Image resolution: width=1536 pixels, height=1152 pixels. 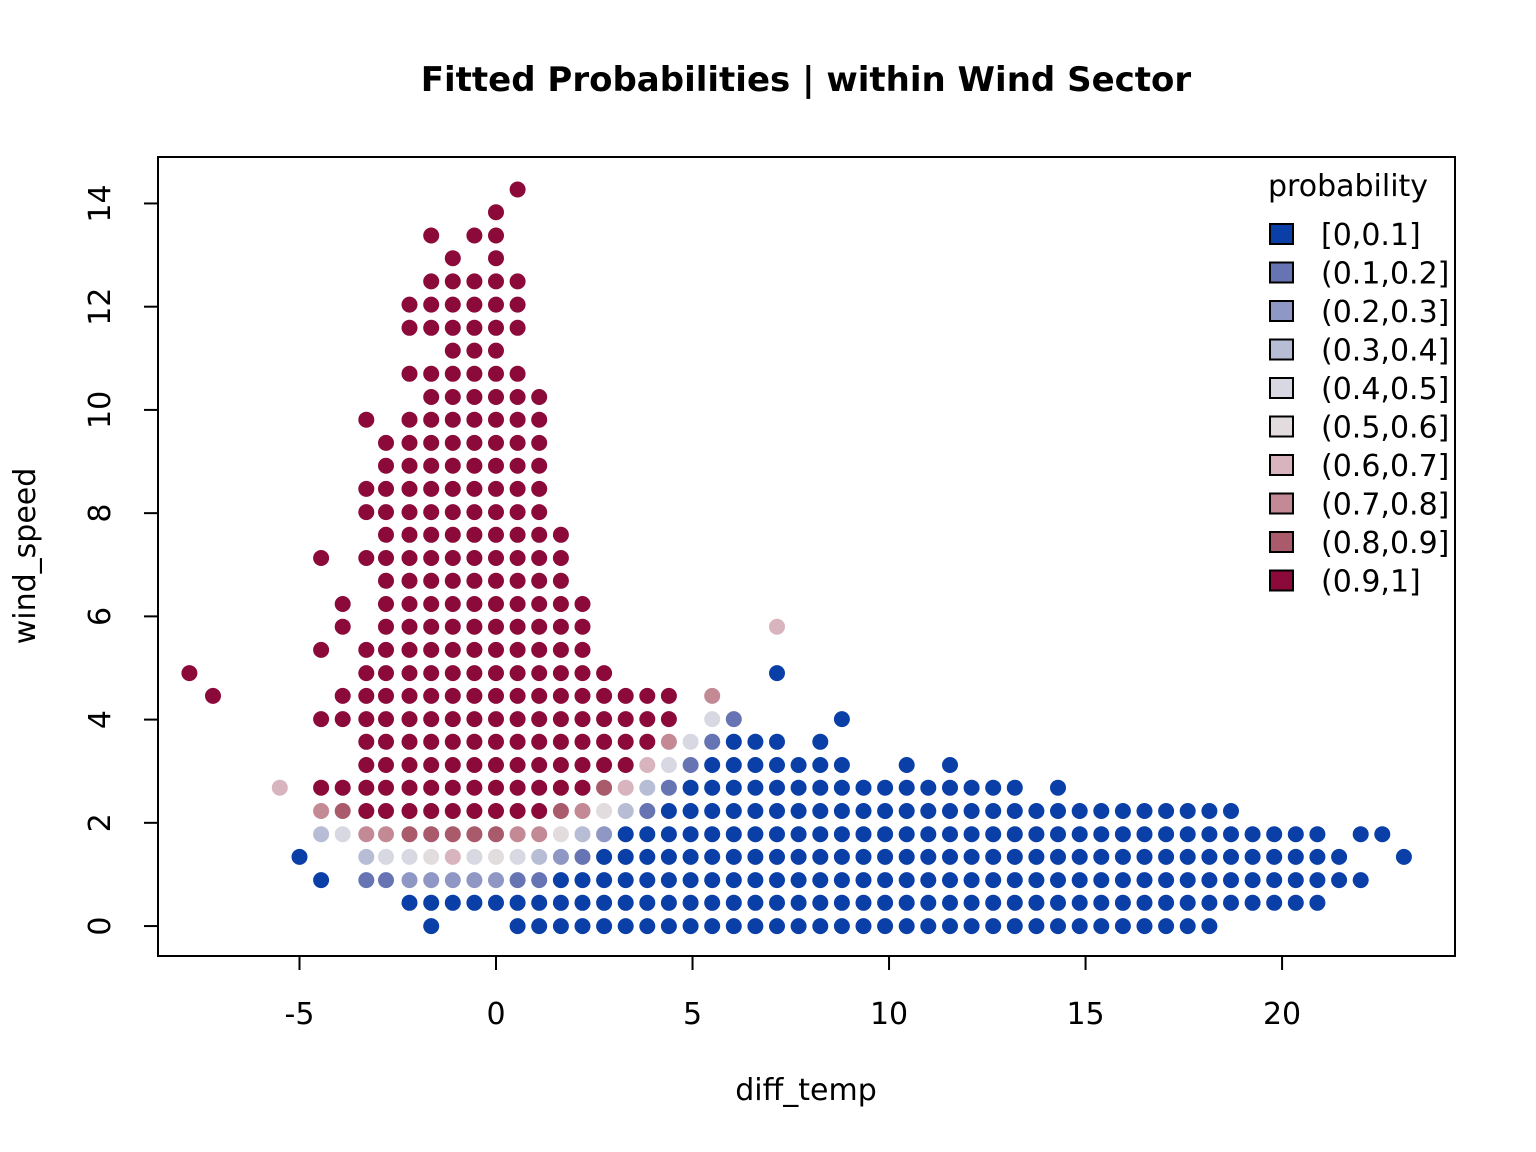 What do you see at coordinates (1282, 1014) in the screenshot?
I see `x-tick-label: 20` at bounding box center [1282, 1014].